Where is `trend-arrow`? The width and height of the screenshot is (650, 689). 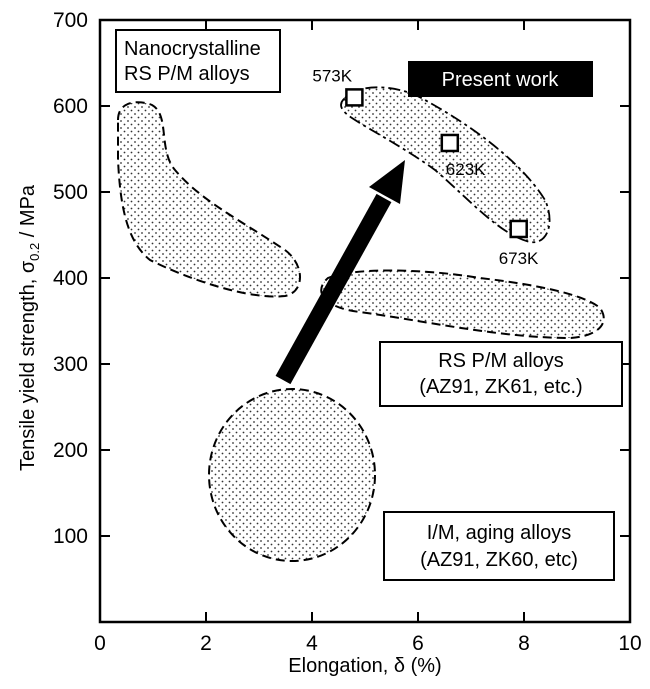
trend-arrow is located at coordinates (340, 272).